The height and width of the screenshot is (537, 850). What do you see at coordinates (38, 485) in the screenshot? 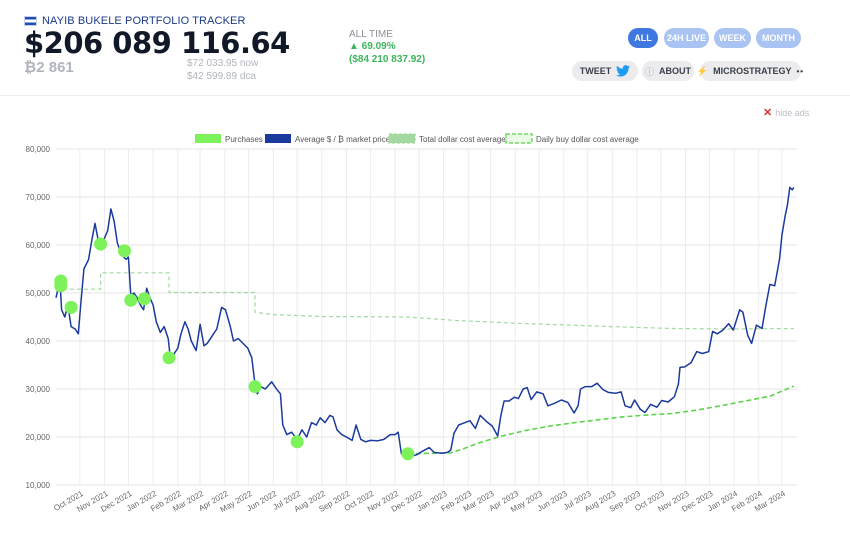
I see `y-tick-label: 10,000` at bounding box center [38, 485].